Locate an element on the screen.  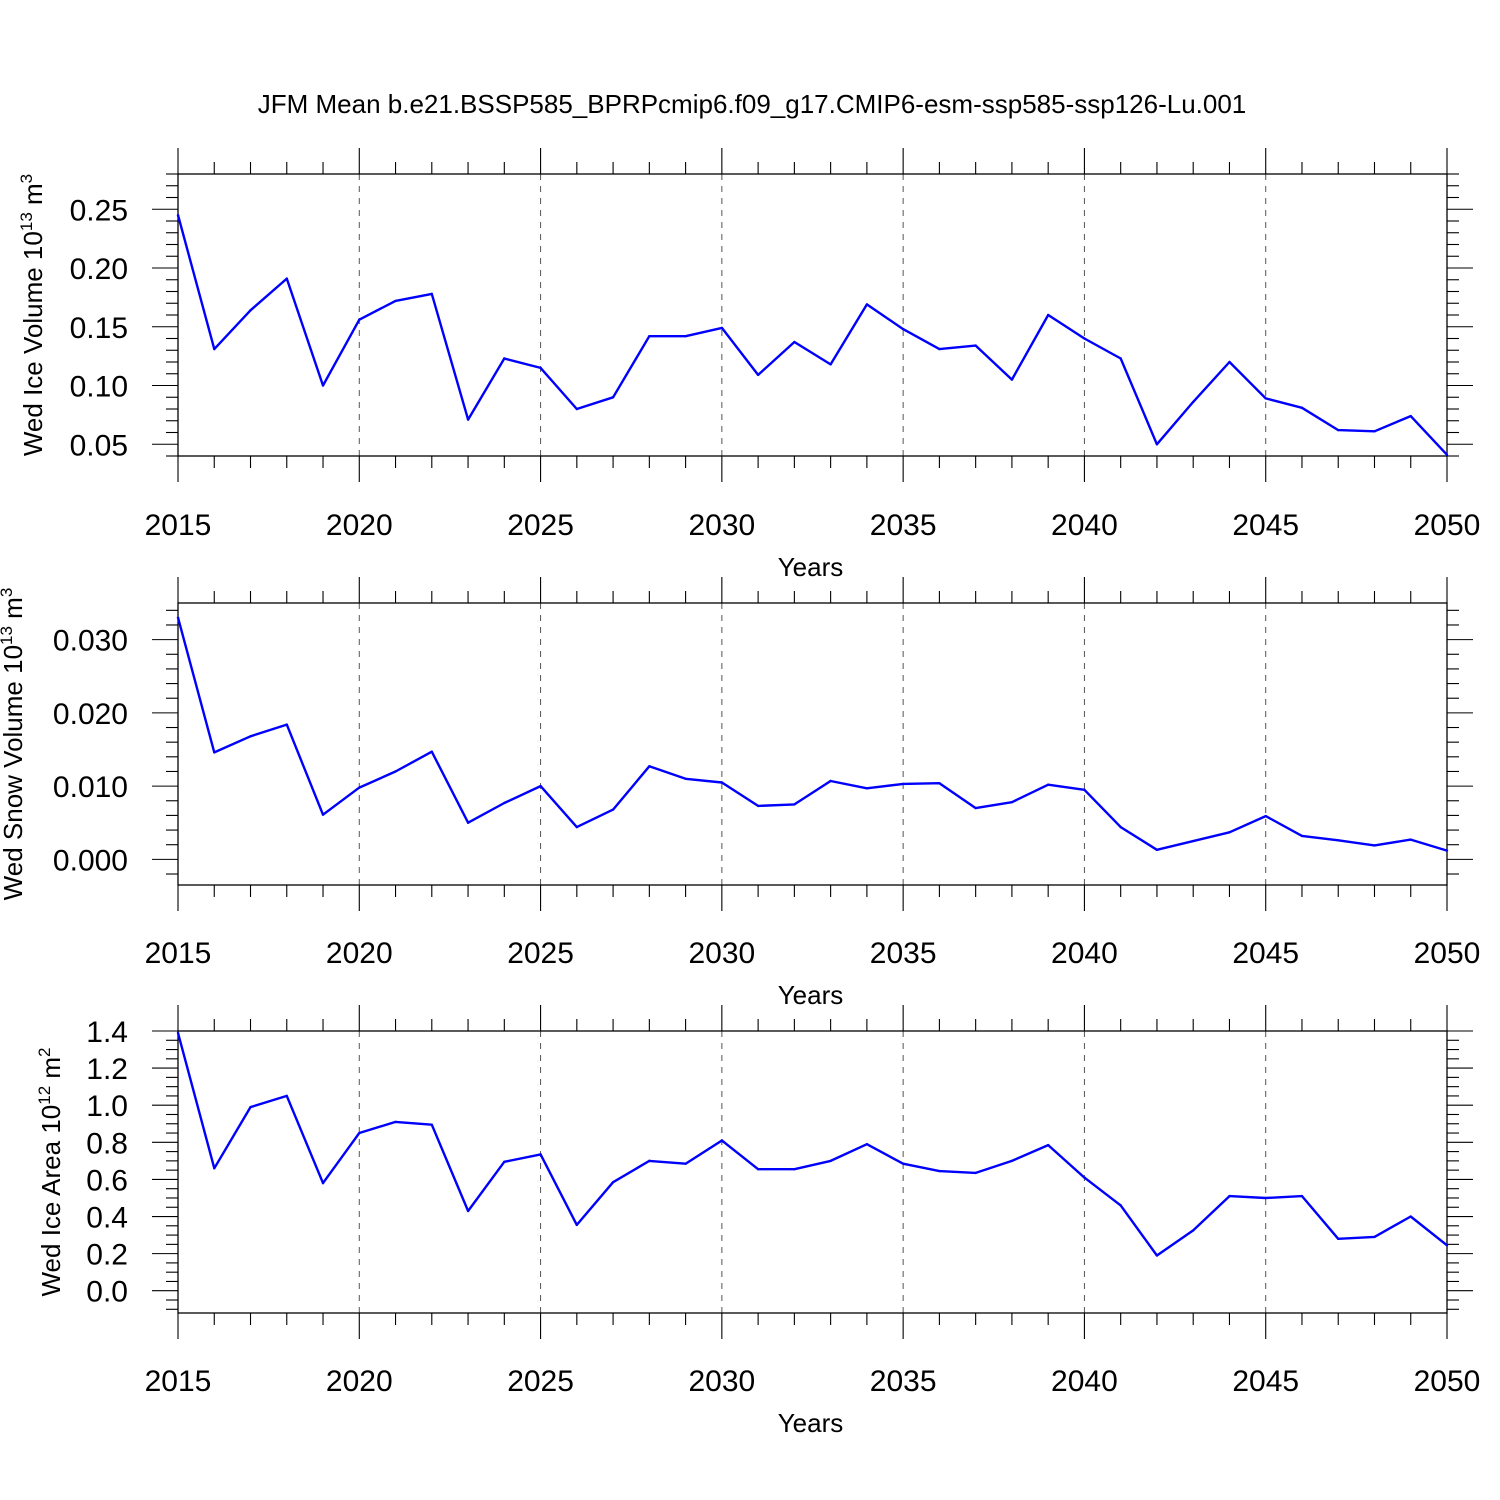
y-tick-label: 0.0 is located at coordinates (107, 1292).